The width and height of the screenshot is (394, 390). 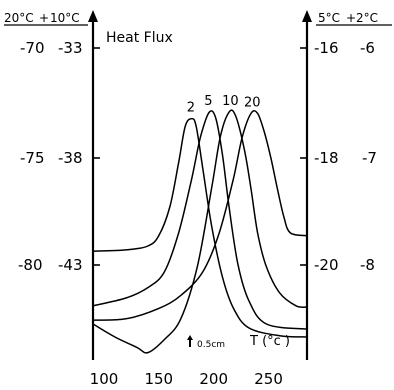 I want to click on right-header-sep: +, so click(x=351, y=18).